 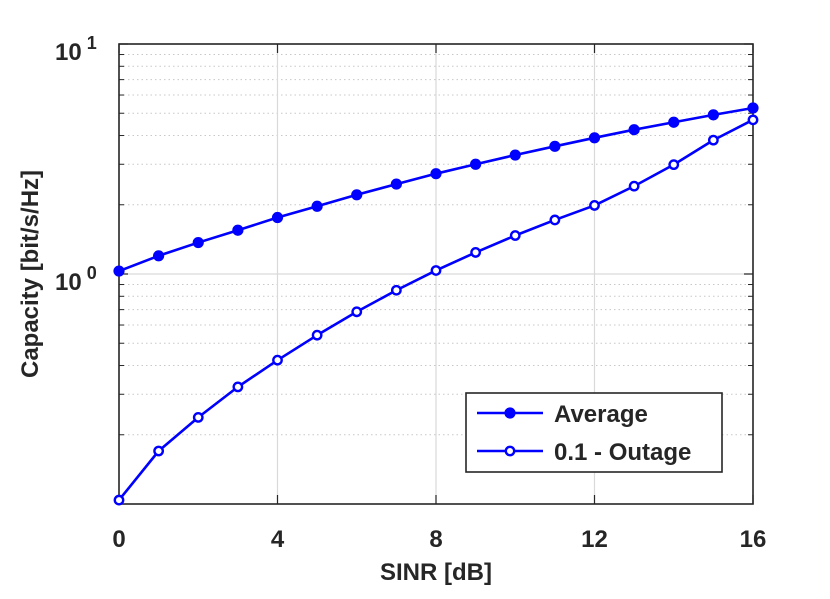 I want to click on legend-label-outage: 0.1 - Outage, so click(x=622, y=452).